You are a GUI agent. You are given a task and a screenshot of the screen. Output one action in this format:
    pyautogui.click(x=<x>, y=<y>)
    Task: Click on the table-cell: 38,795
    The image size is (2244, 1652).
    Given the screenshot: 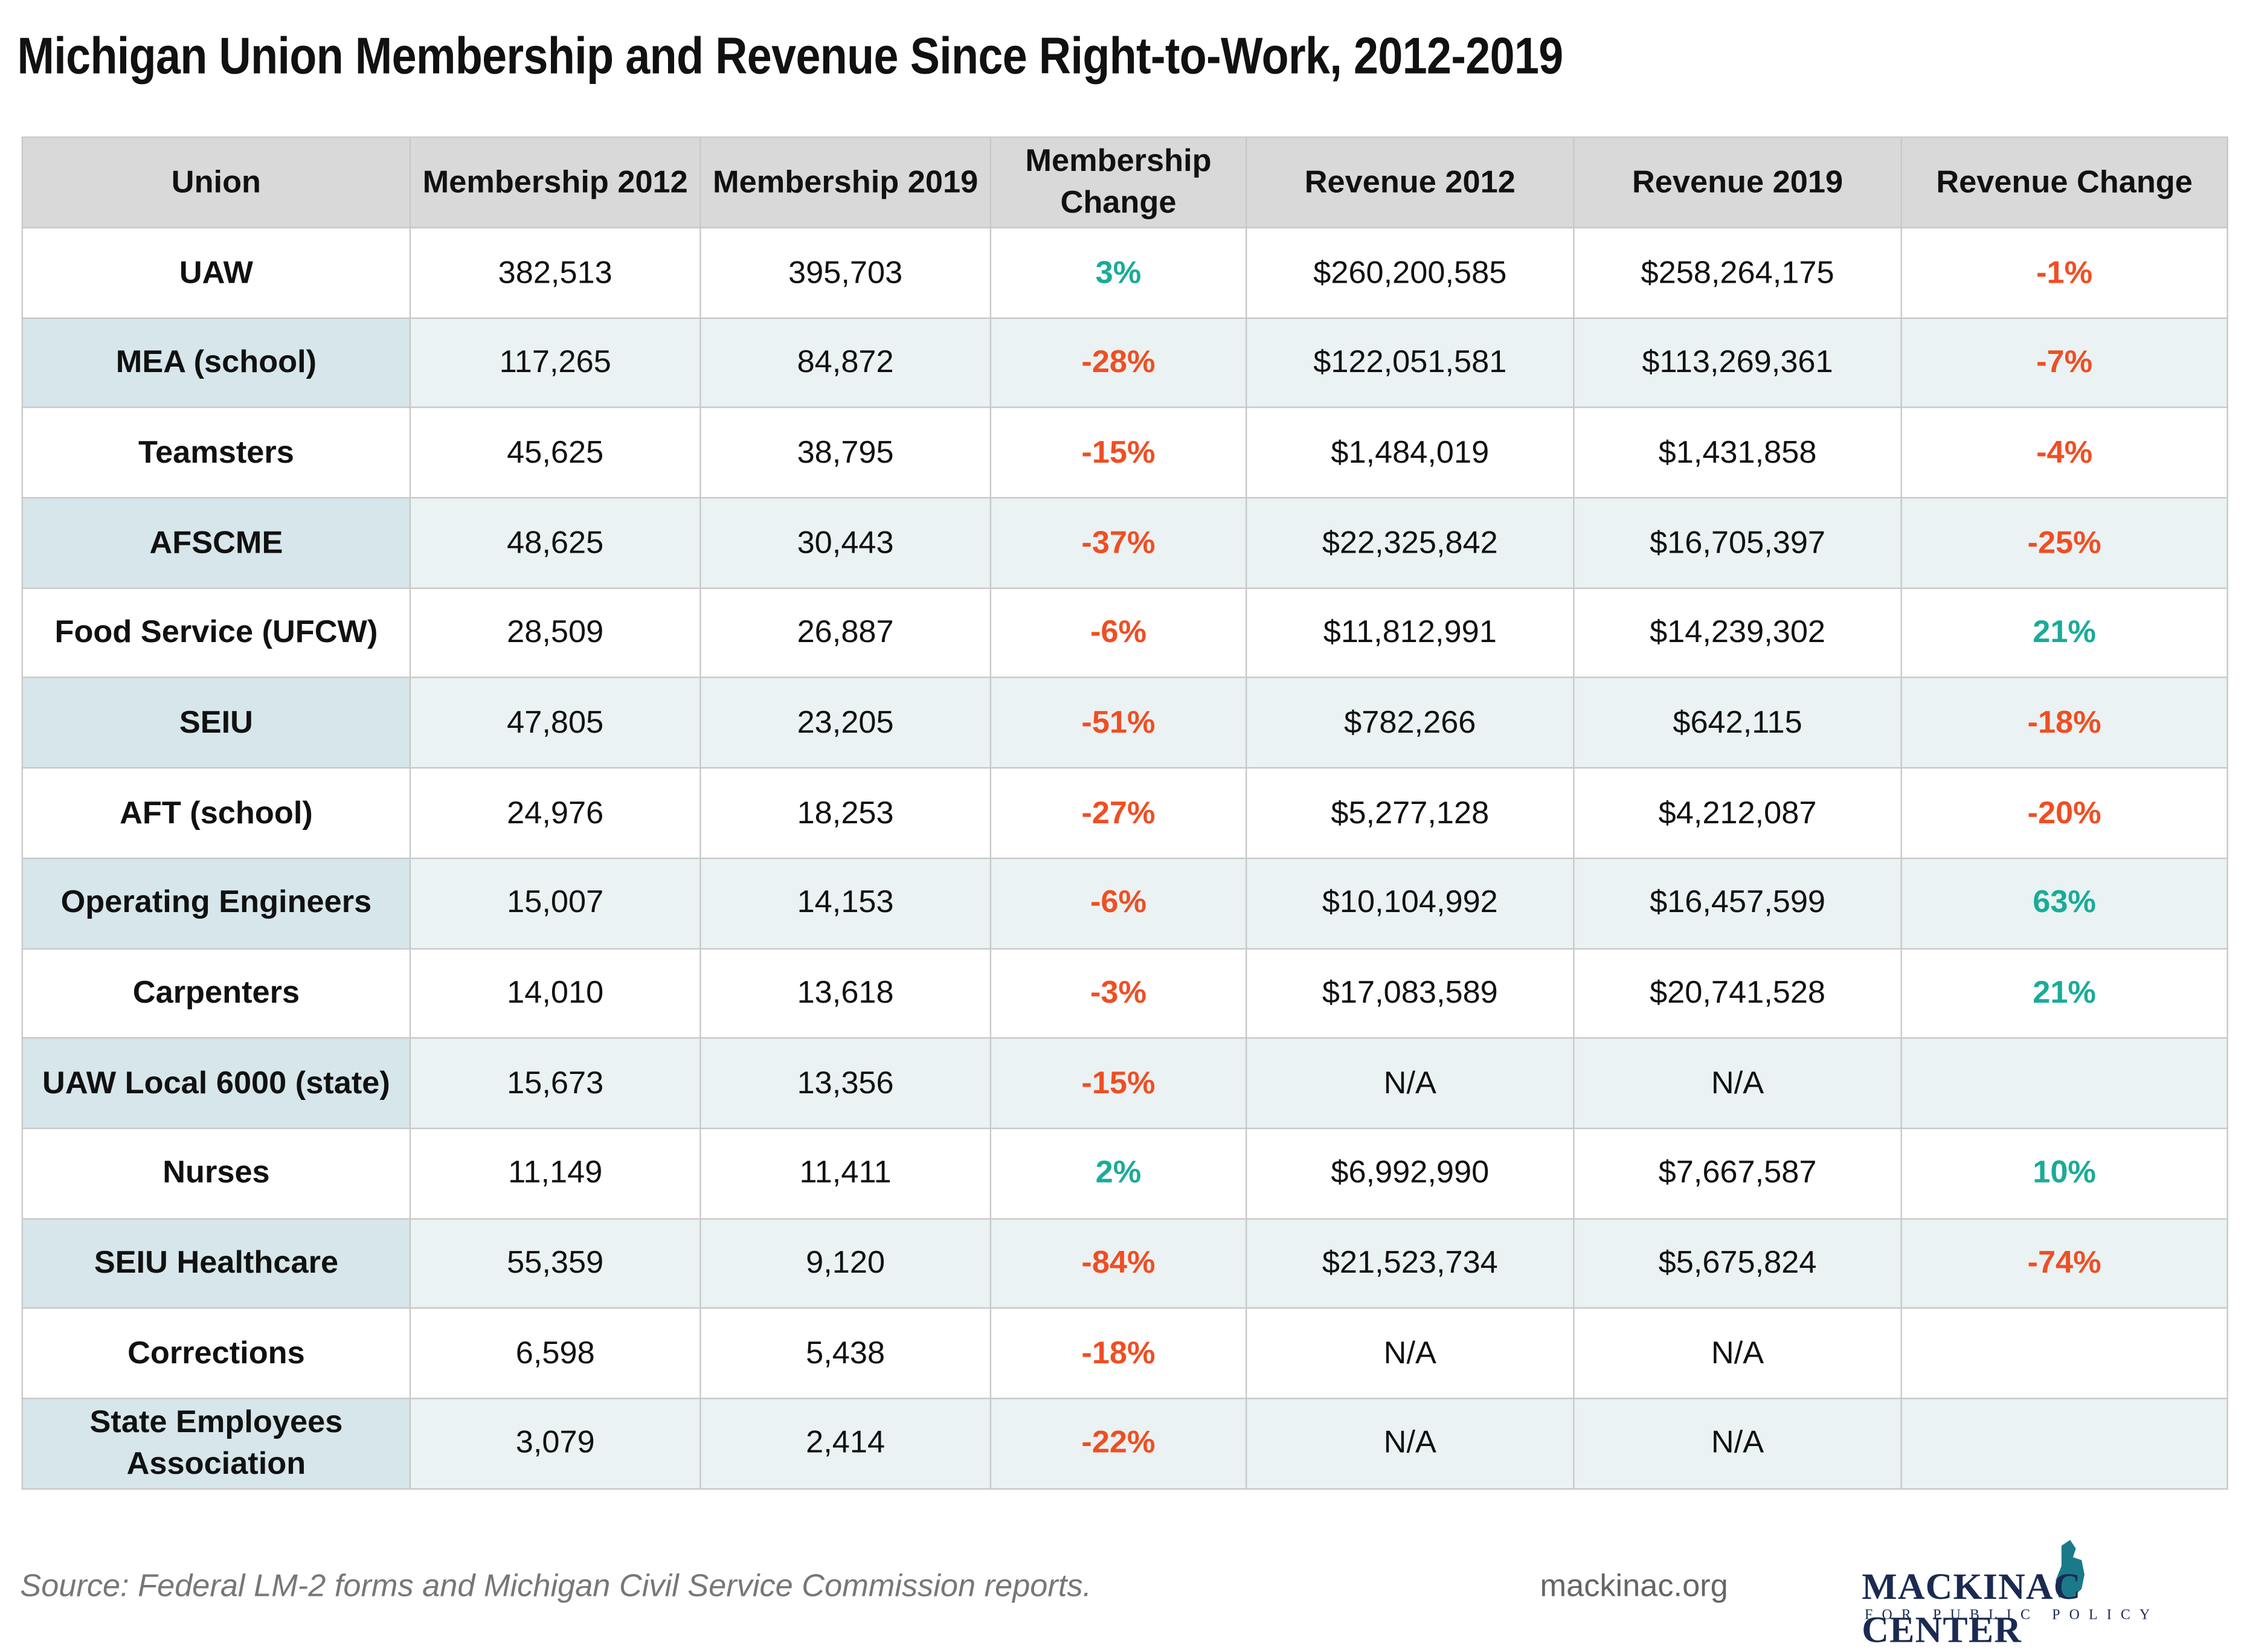 What is the action you would take?
    pyautogui.click(x=845, y=453)
    